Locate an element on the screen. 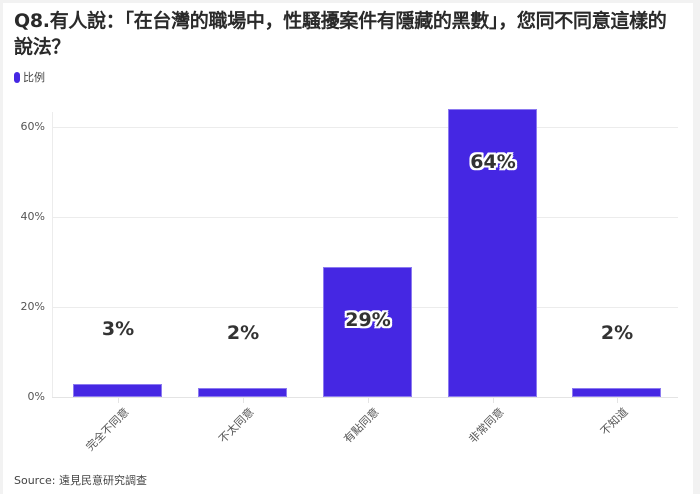 The image size is (700, 494). y-tick-label: 60% is located at coordinates (32, 126).